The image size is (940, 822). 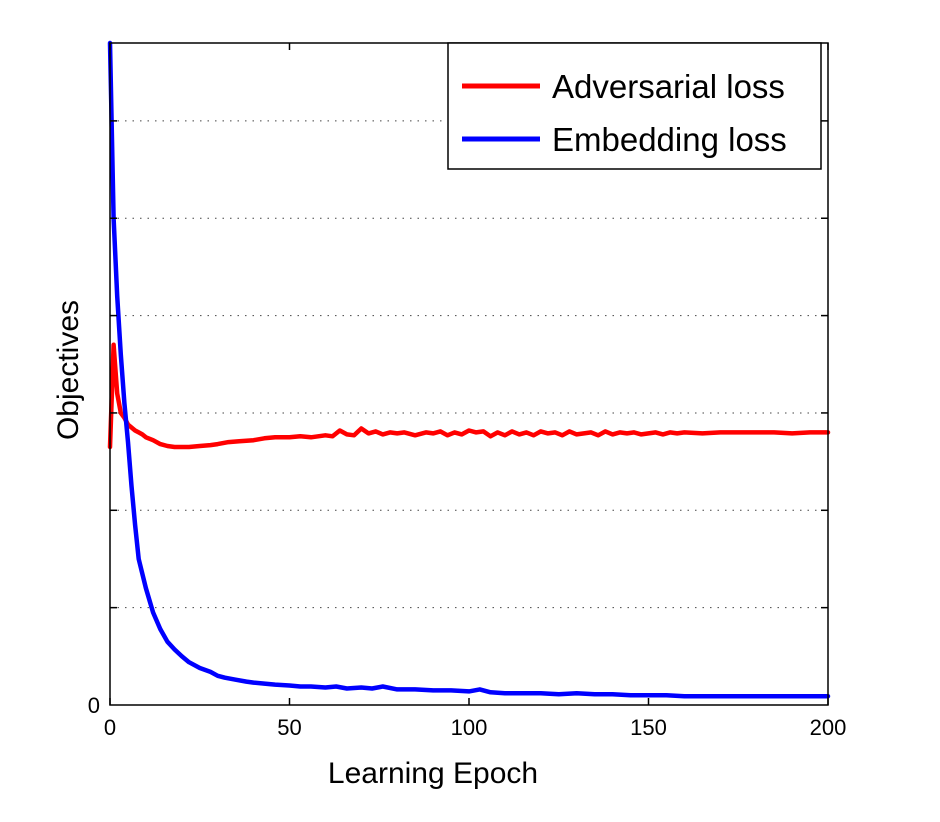 What do you see at coordinates (289, 727) in the screenshot?
I see `x-tick-label: 50` at bounding box center [289, 727].